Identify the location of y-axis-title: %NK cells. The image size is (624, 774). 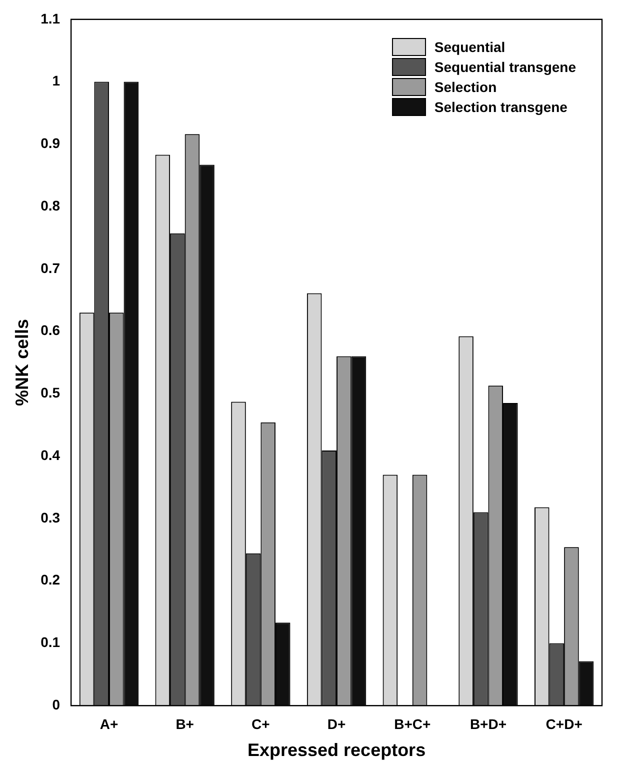
(22, 362).